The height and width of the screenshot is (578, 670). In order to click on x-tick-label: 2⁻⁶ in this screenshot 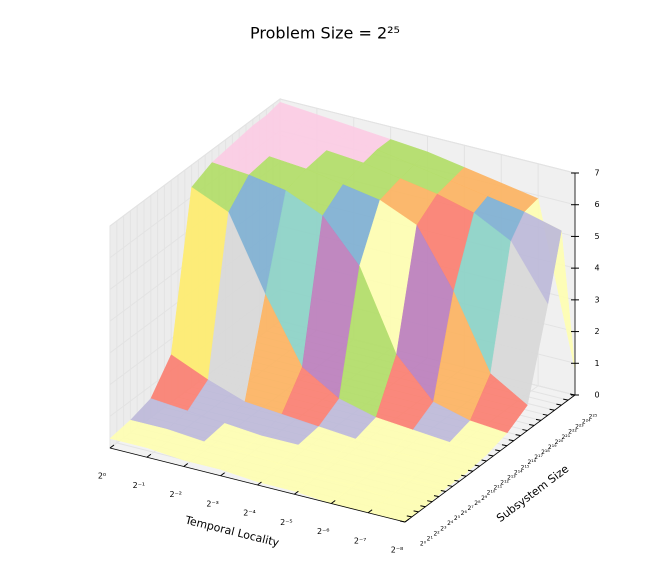, I will do `click(323, 531)`.